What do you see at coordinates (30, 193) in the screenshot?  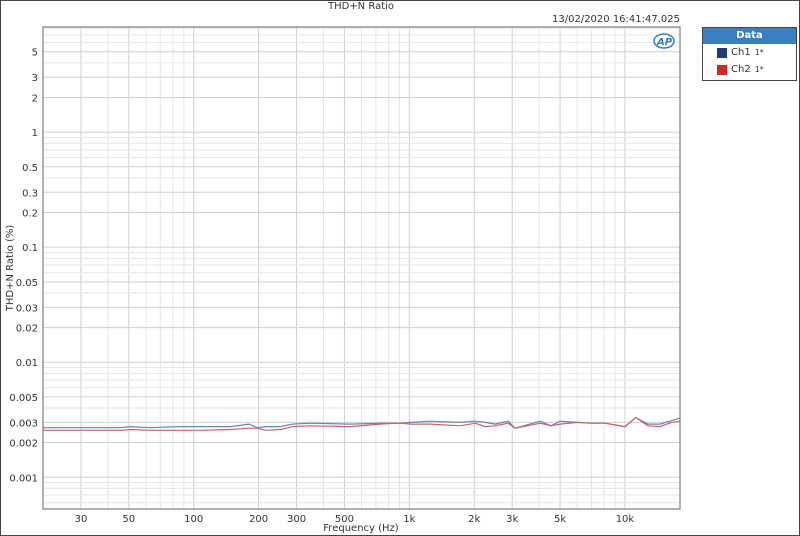 I see `y-tick-label: 0.3` at bounding box center [30, 193].